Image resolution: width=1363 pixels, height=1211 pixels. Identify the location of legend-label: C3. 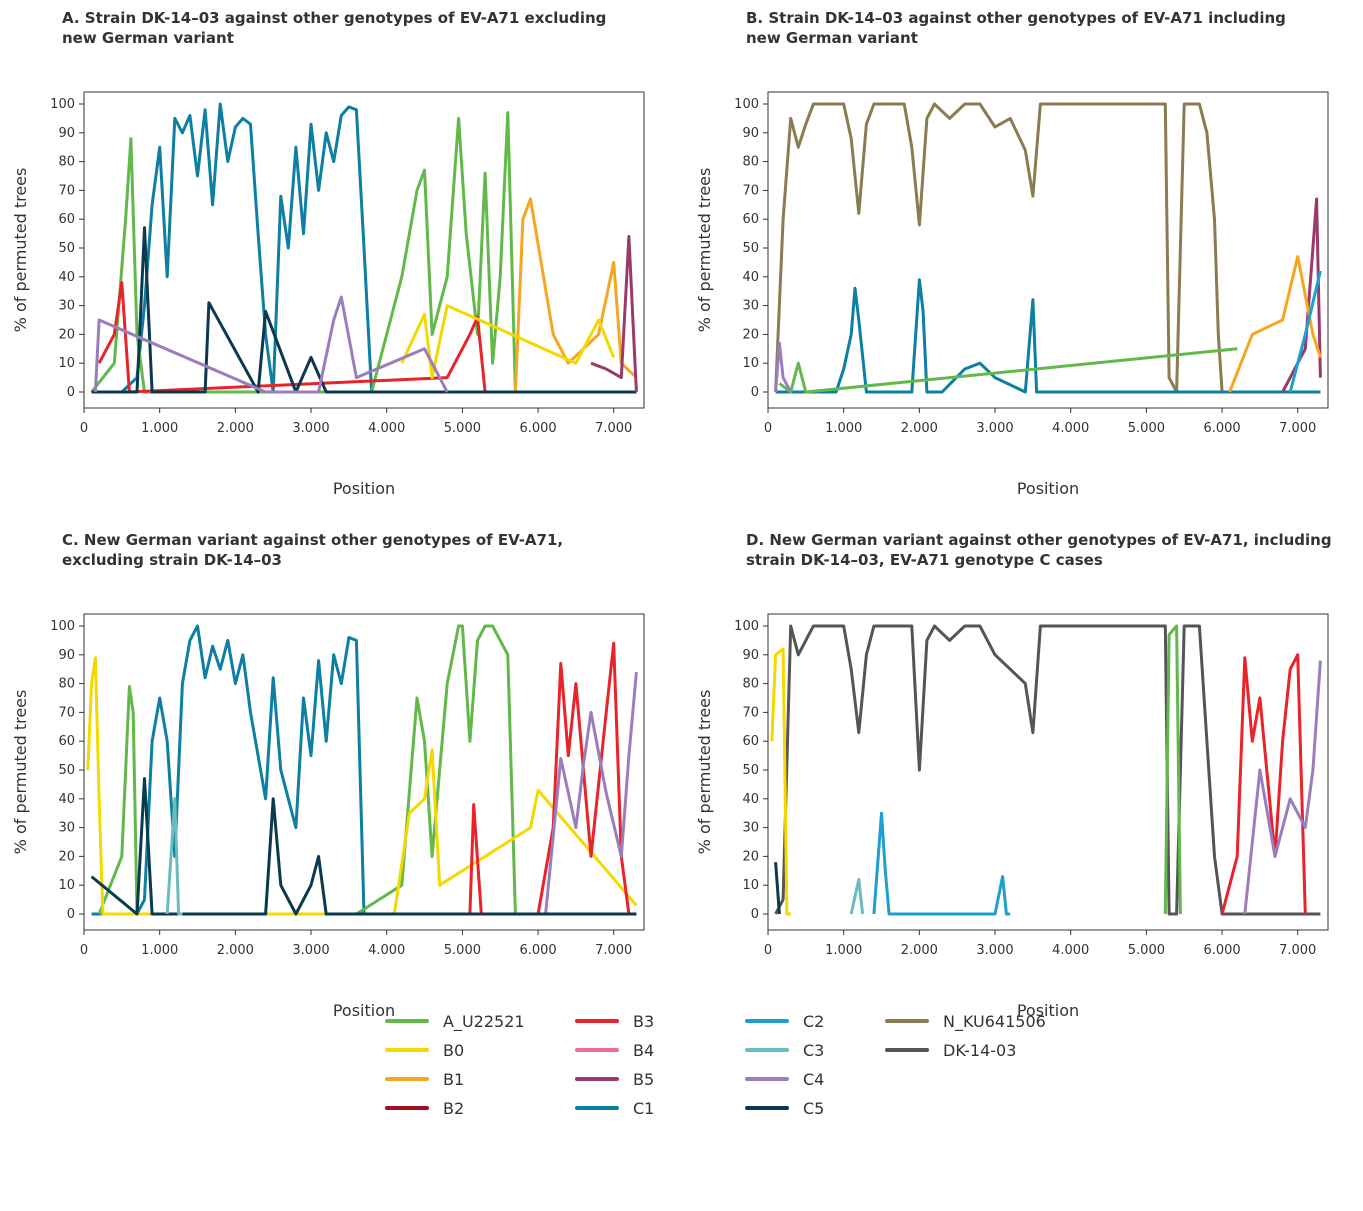
(814, 1050).